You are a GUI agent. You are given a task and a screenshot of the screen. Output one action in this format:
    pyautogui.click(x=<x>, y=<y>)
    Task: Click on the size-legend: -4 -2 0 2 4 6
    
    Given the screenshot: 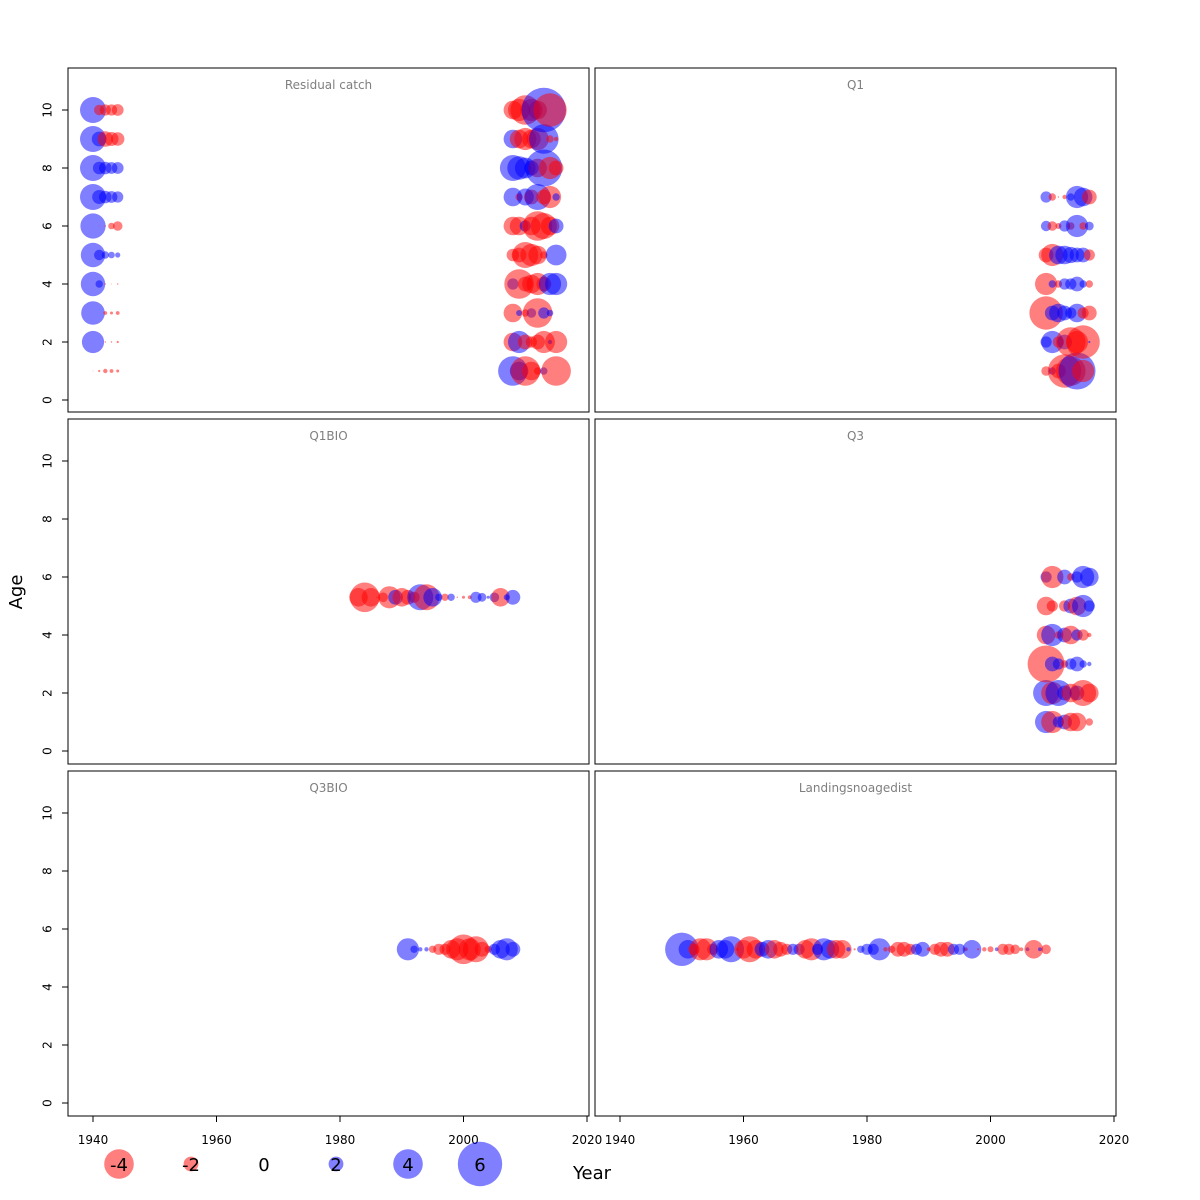 What is the action you would take?
    pyautogui.click(x=303, y=1164)
    